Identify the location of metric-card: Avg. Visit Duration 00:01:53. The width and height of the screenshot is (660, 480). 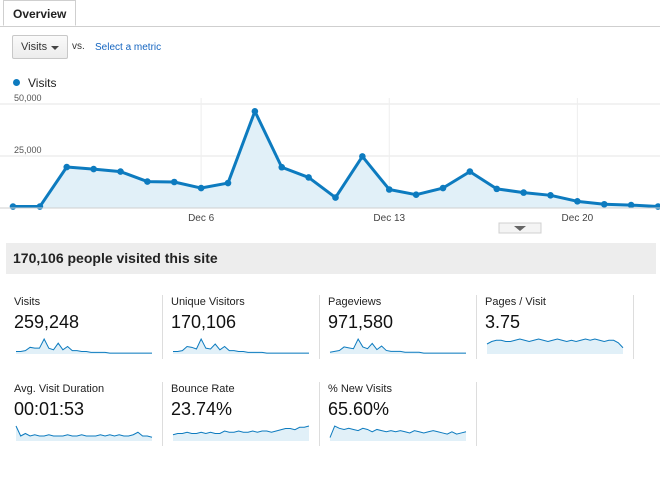
(87, 417).